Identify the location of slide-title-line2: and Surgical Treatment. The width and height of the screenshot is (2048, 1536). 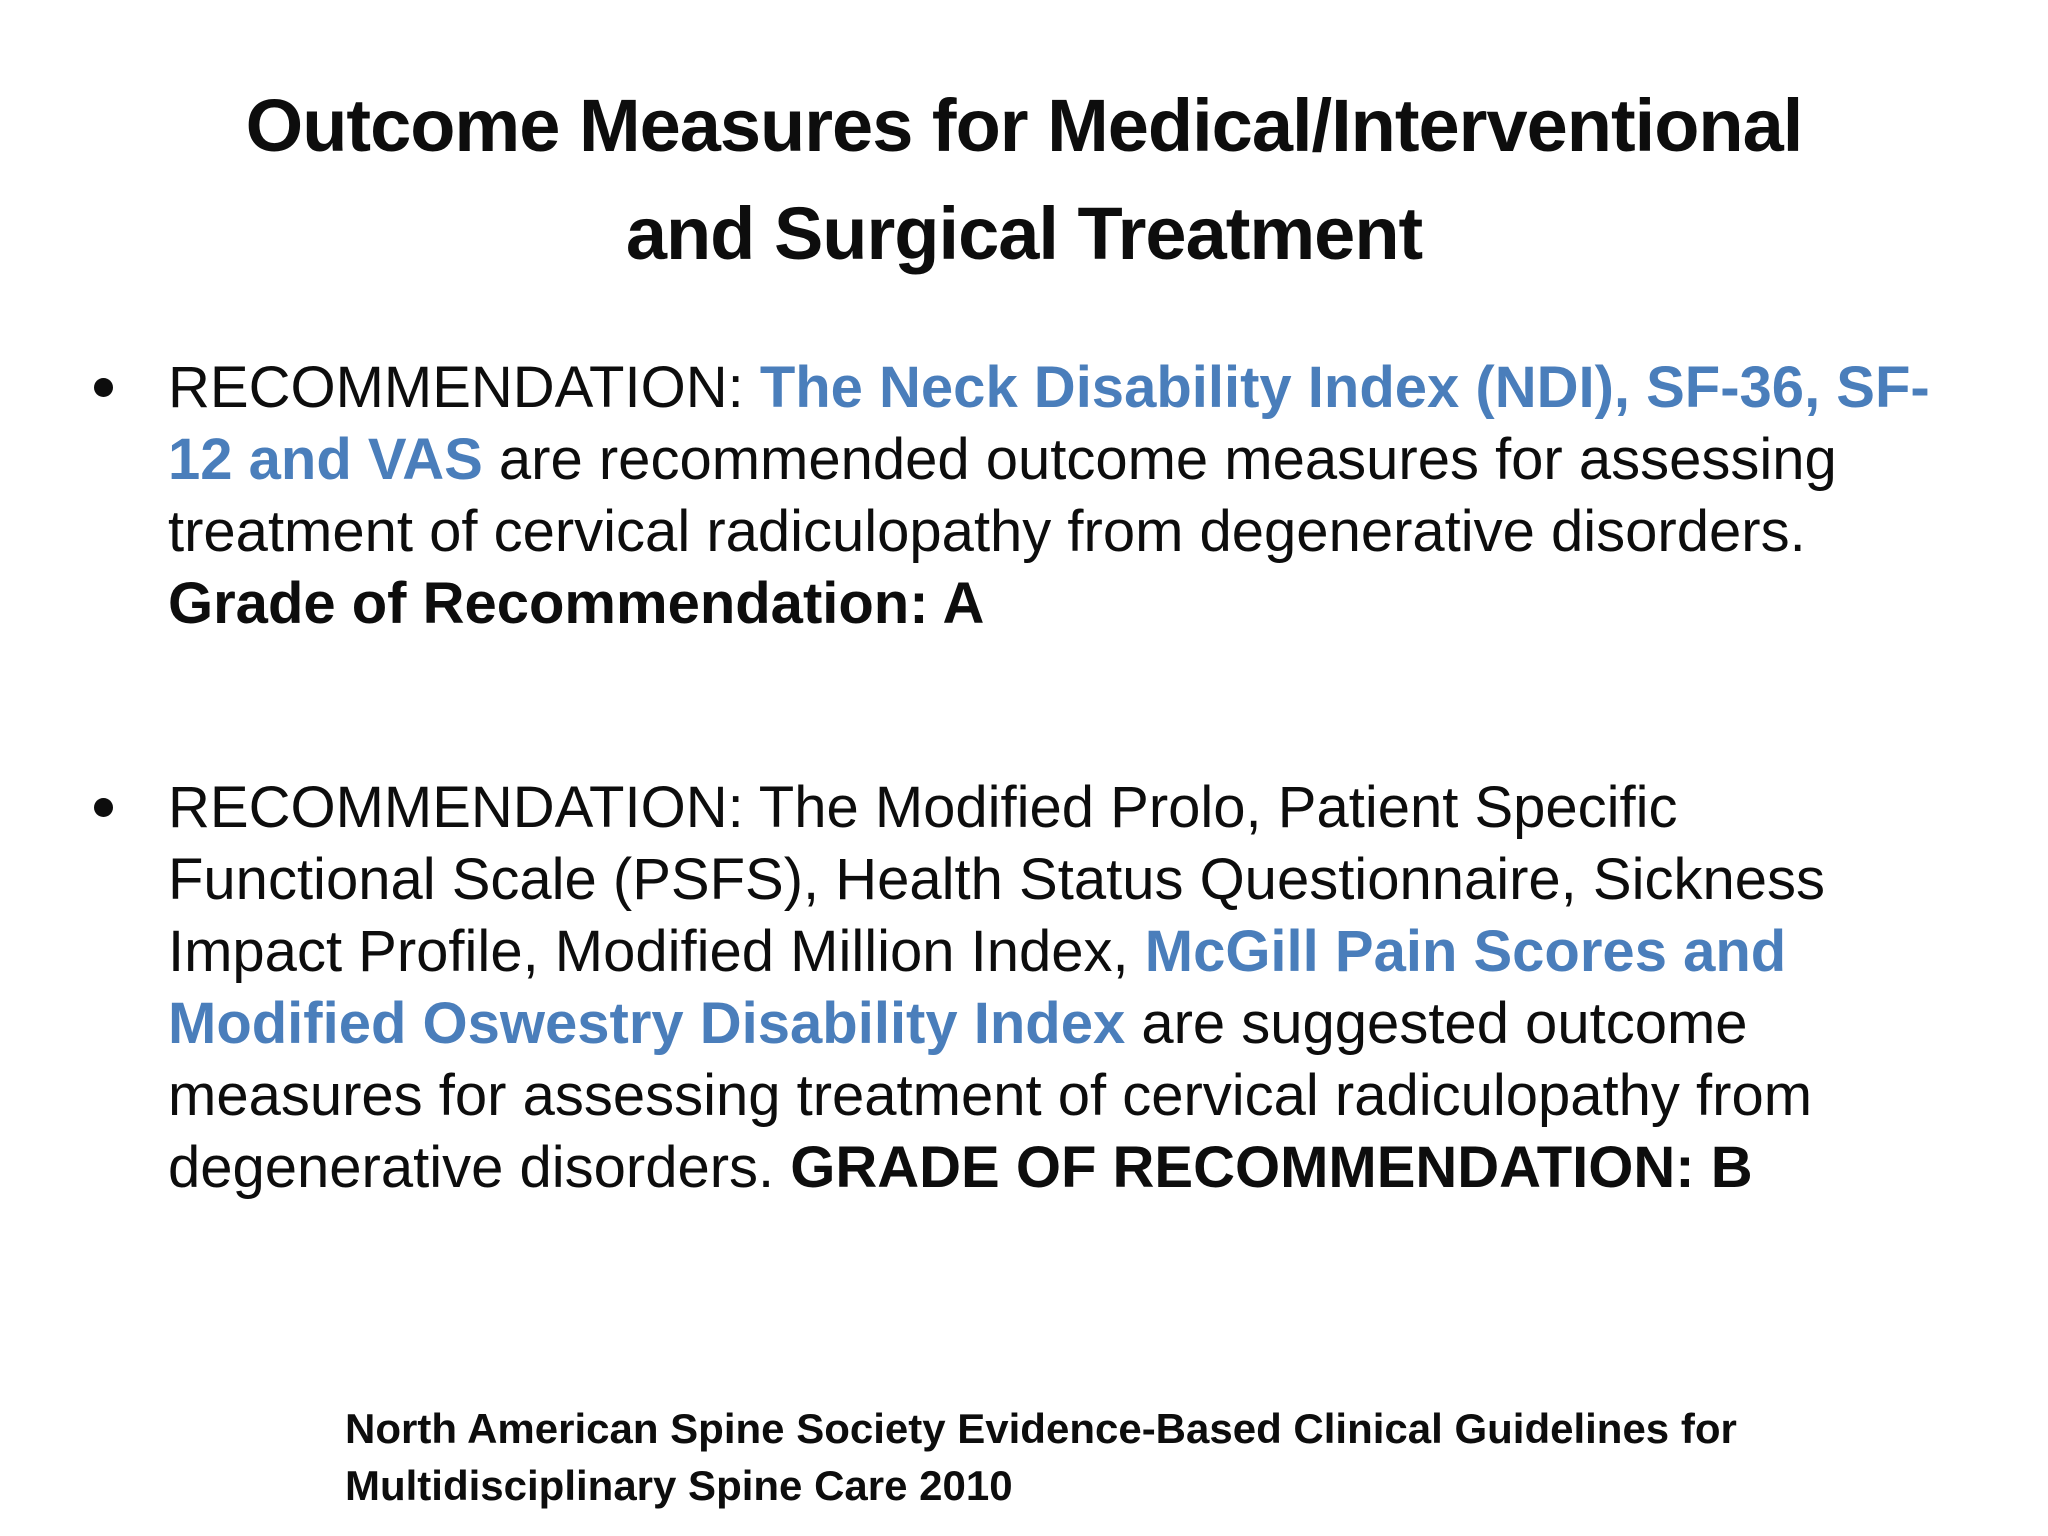
(1024, 233).